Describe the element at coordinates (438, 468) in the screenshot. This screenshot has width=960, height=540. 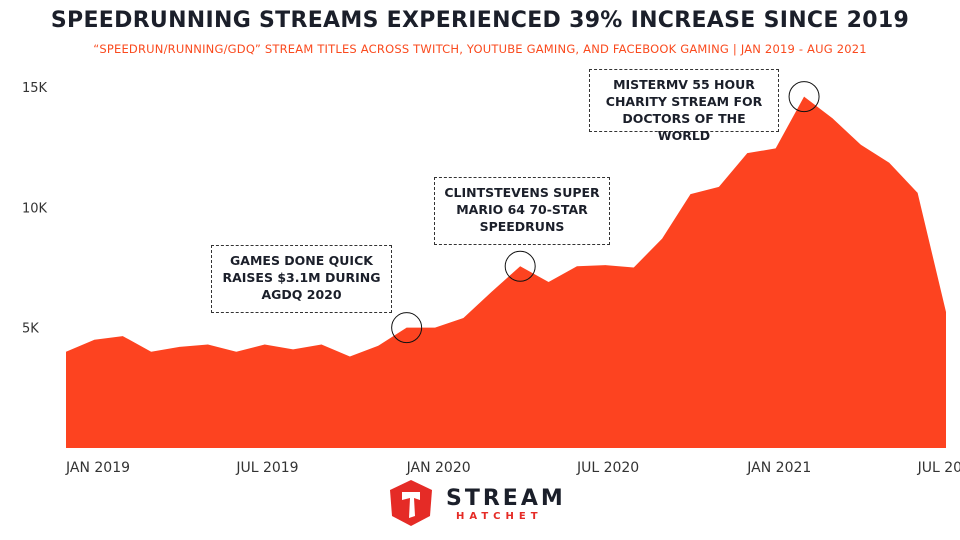
I see `x-tick-label: JAN 2020` at that location.